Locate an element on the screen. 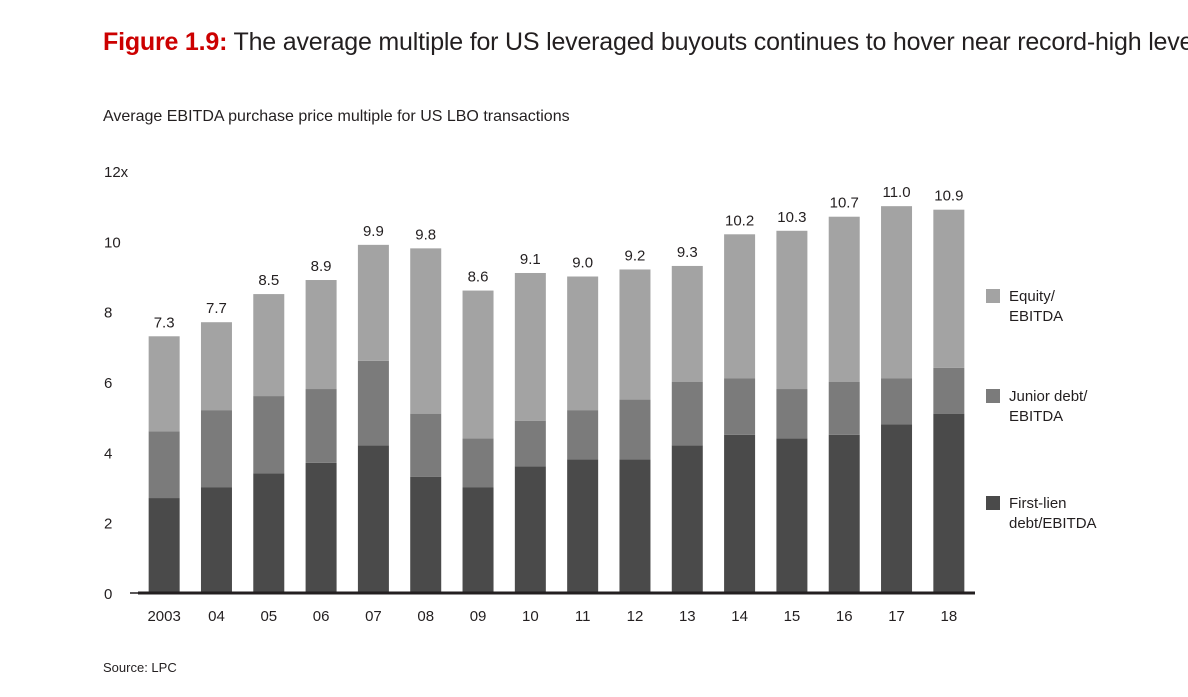 This screenshot has height=697, width=1188. legend-label: debt/EBITDA is located at coordinates (1053, 523).